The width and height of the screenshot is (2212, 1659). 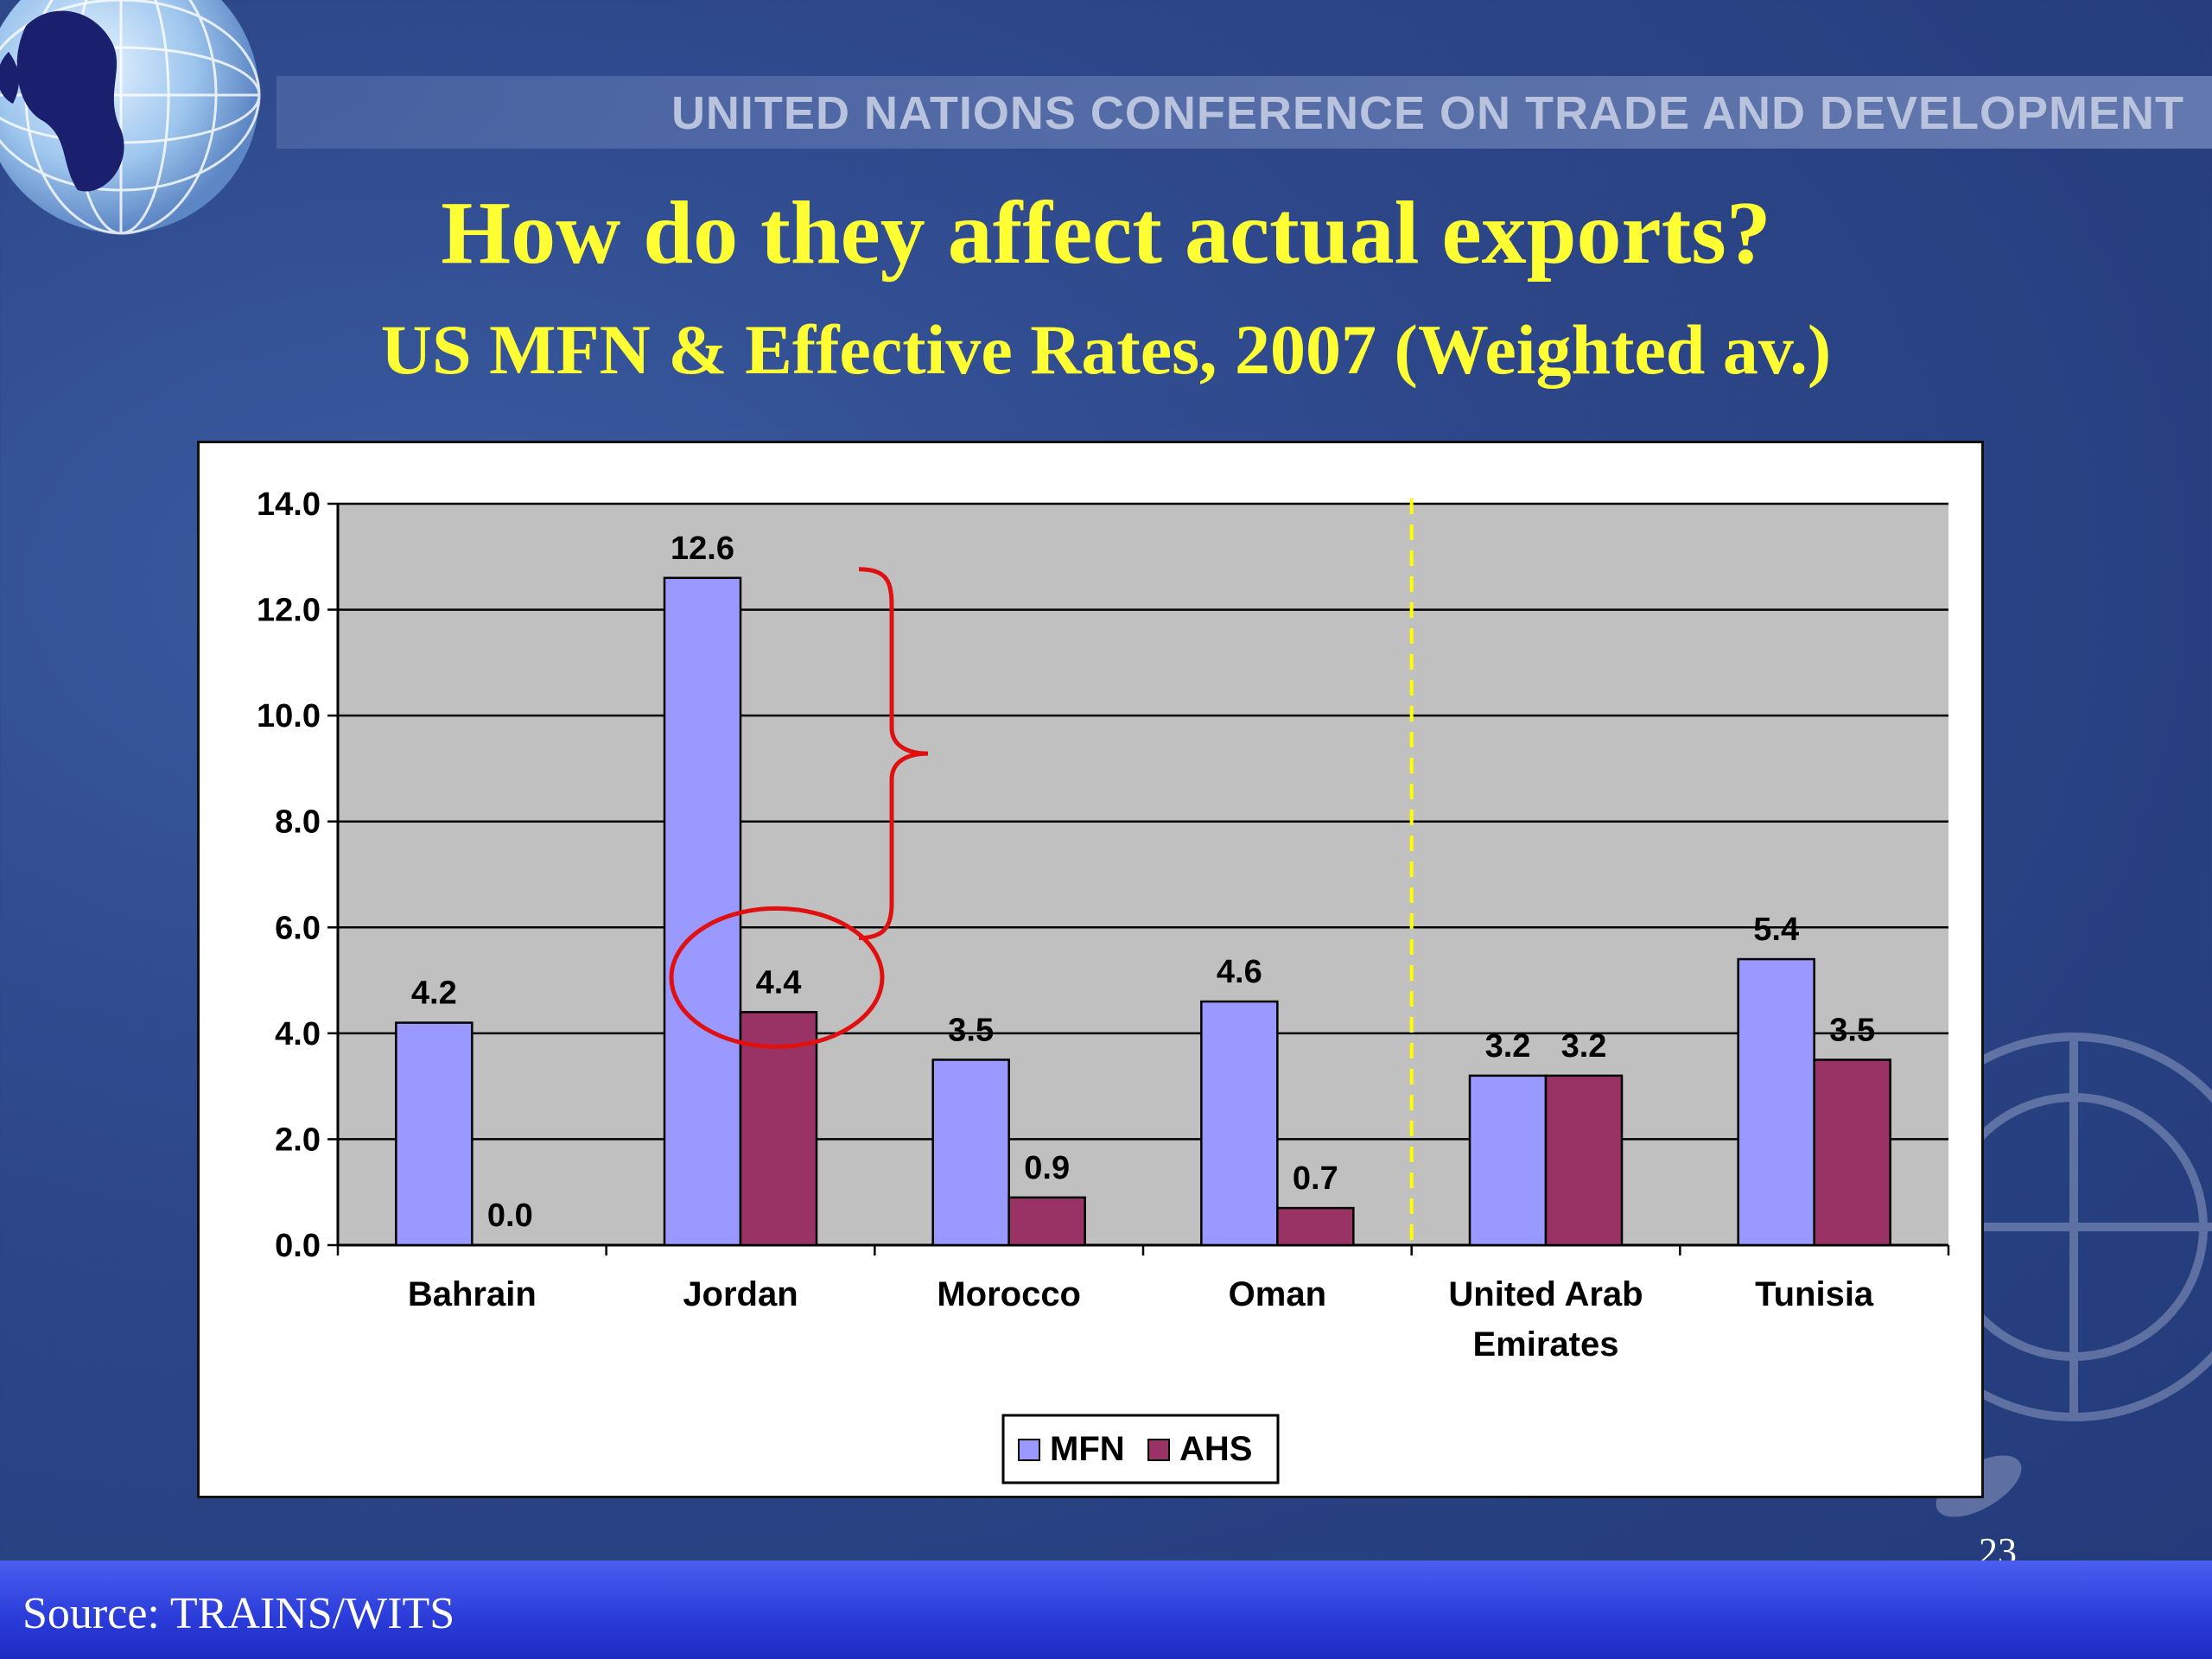 What do you see at coordinates (1009, 1294) in the screenshot?
I see `x-category-label: Morocco` at bounding box center [1009, 1294].